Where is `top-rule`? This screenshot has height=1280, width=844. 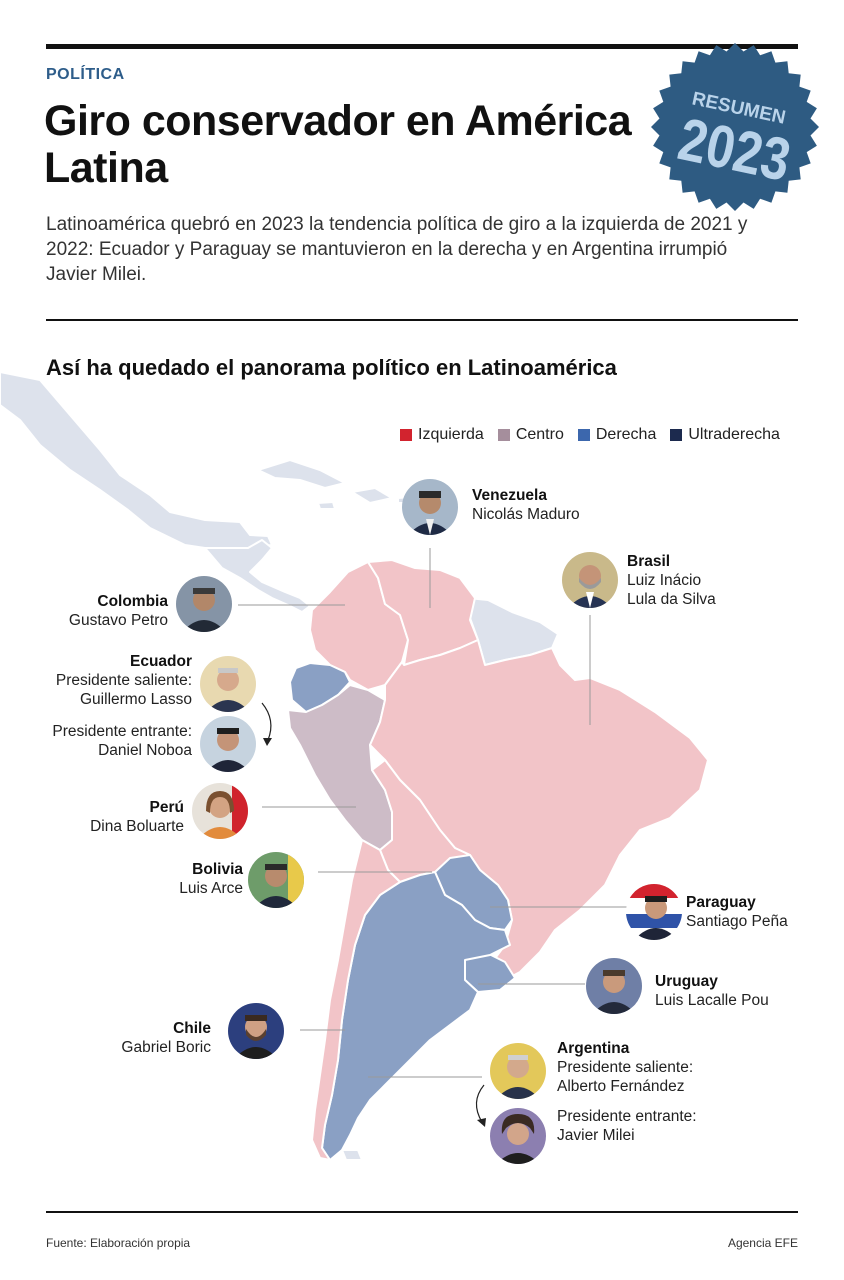 top-rule is located at coordinates (422, 46).